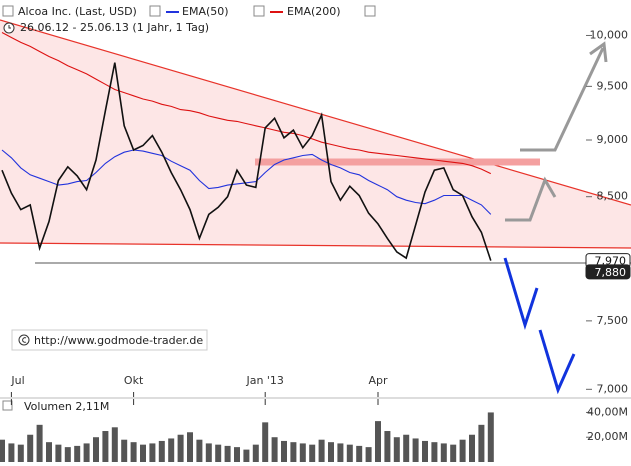  Describe the element at coordinates (531, 199) in the screenshot. I see `projection-up-small` at that location.